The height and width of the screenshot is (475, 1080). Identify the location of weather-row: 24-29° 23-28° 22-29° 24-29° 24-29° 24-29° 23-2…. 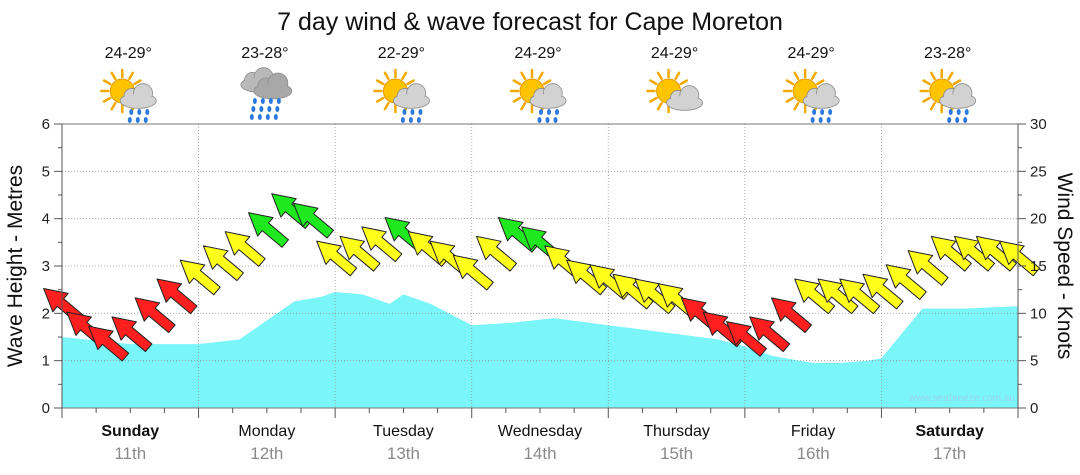
(538, 84).